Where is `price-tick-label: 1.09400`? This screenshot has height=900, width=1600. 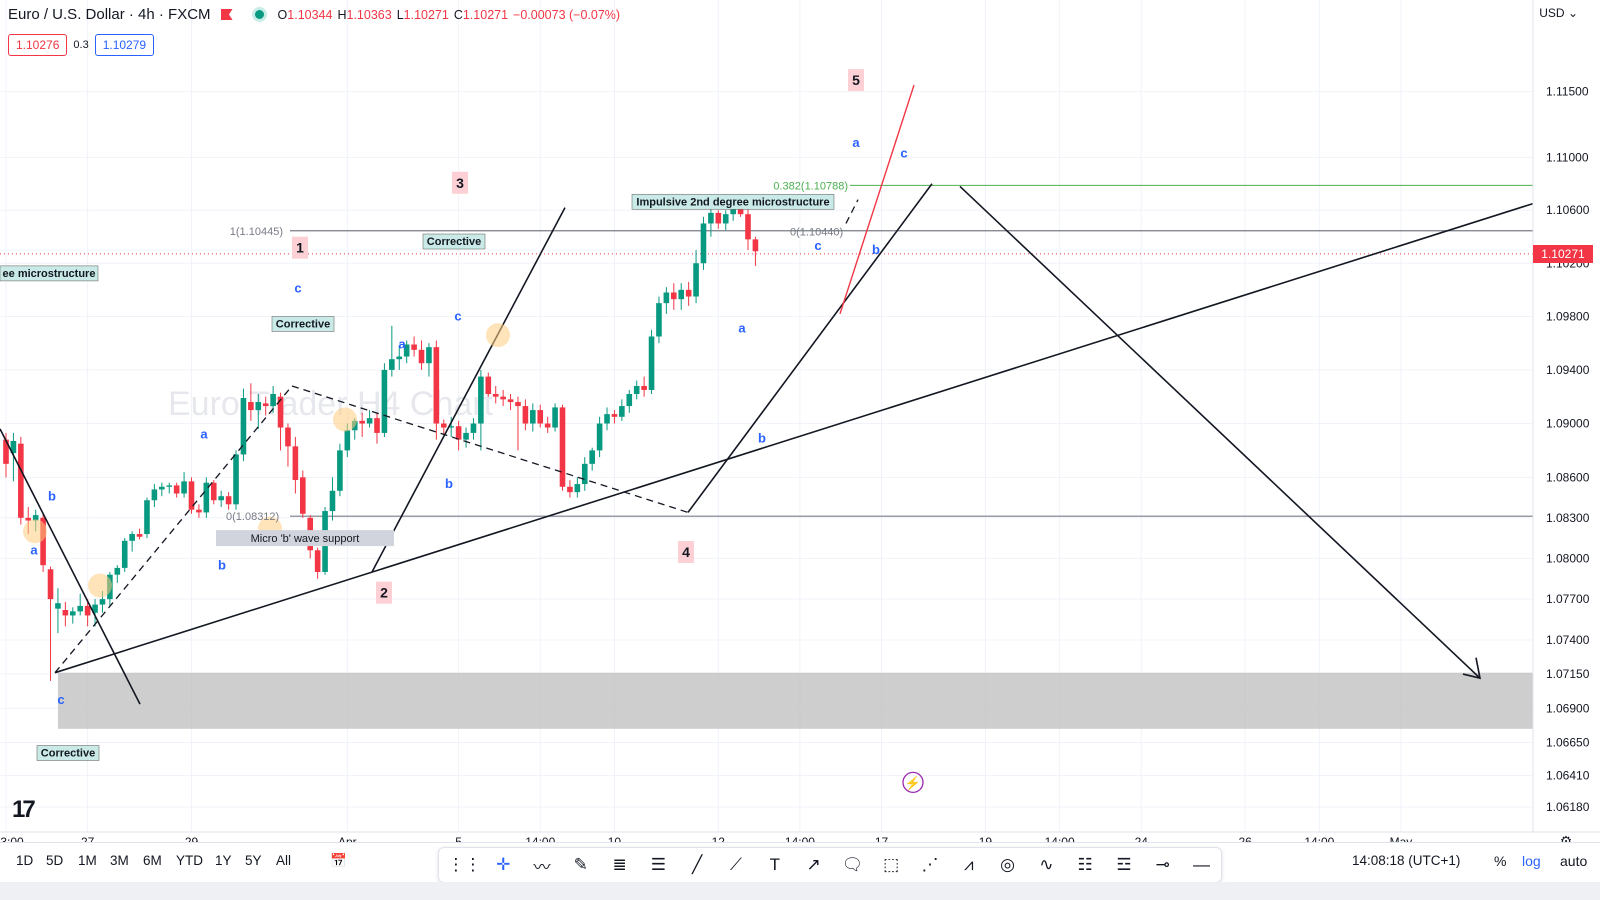
price-tick-label: 1.09400 is located at coordinates (1568, 370).